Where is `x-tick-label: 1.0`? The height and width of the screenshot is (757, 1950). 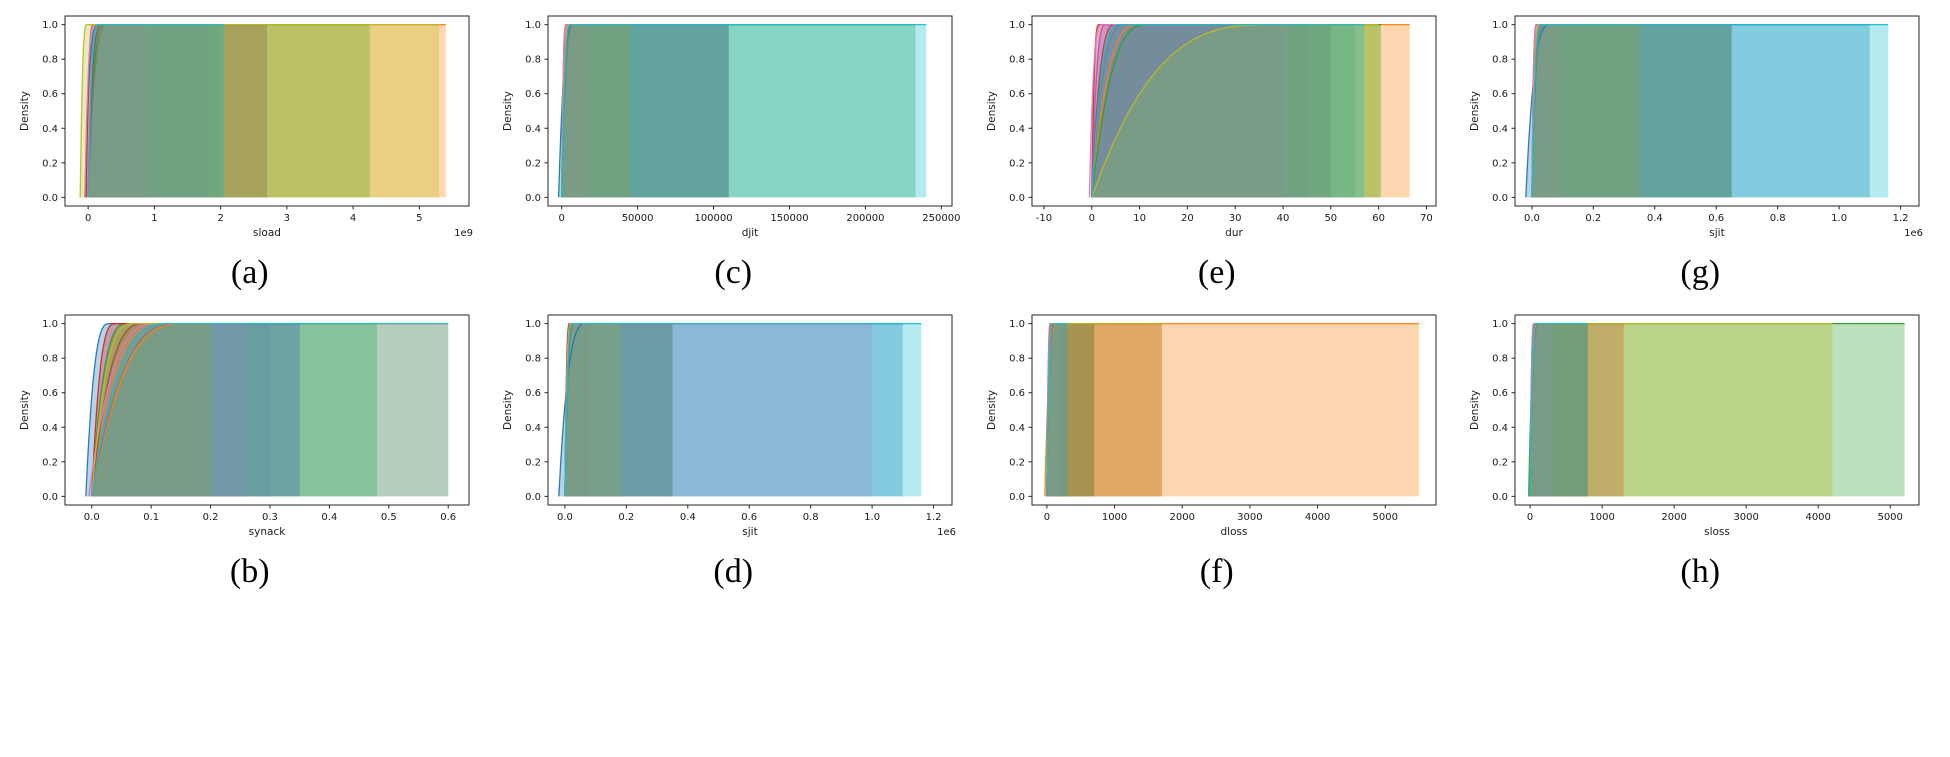 x-tick-label: 1.0 is located at coordinates (1839, 218).